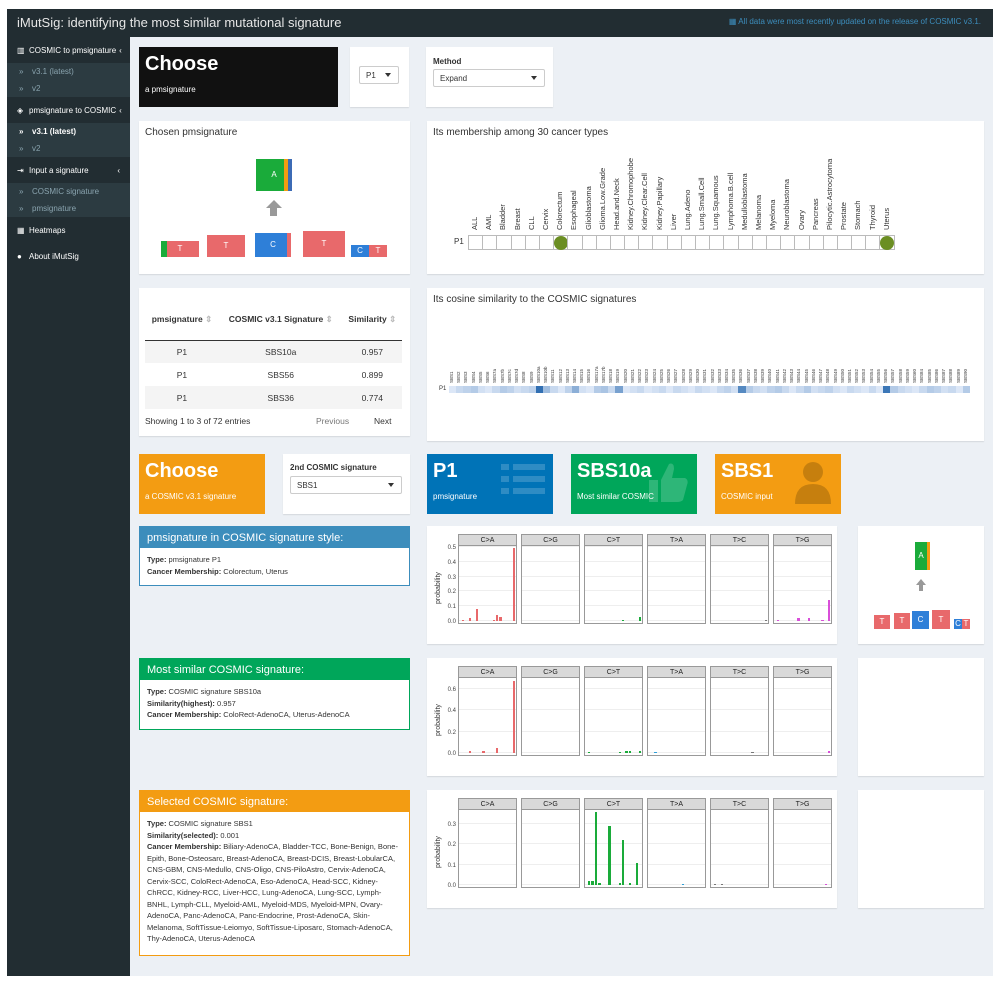  Describe the element at coordinates (191, 132) in the screenshot. I see `chosen-box-title: Chosen pmsignature` at that location.